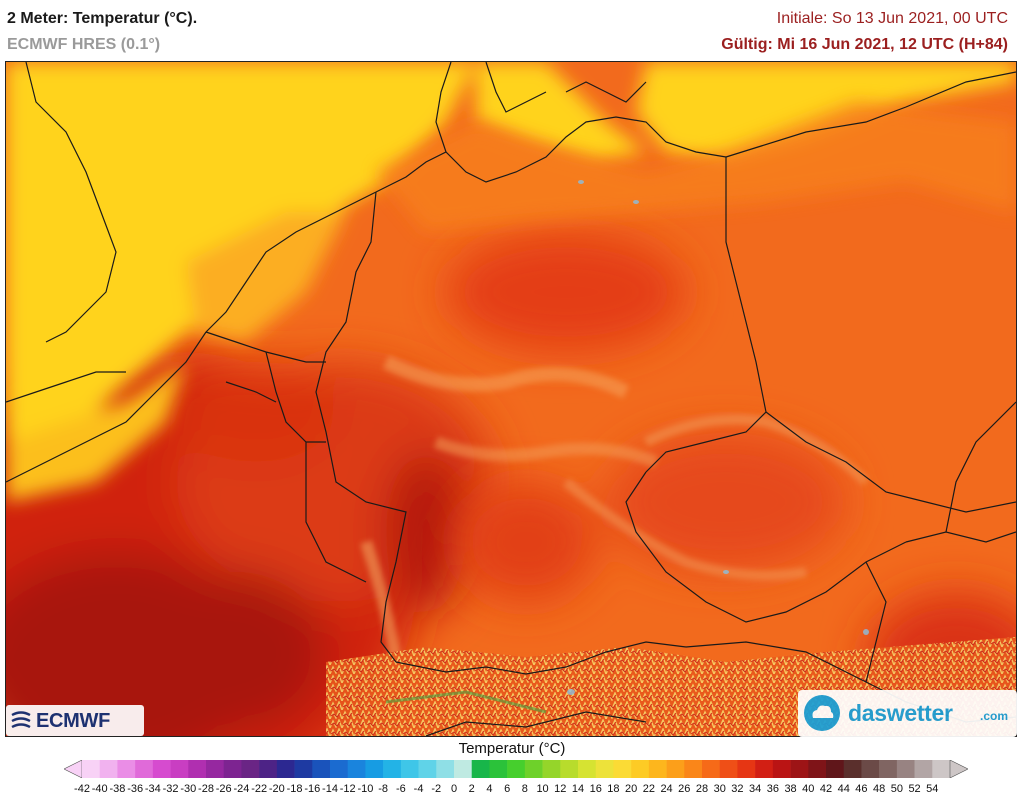 The height and width of the screenshot is (799, 1024). What do you see at coordinates (241, 789) in the screenshot?
I see `legend-tick-label: -24` at bounding box center [241, 789].